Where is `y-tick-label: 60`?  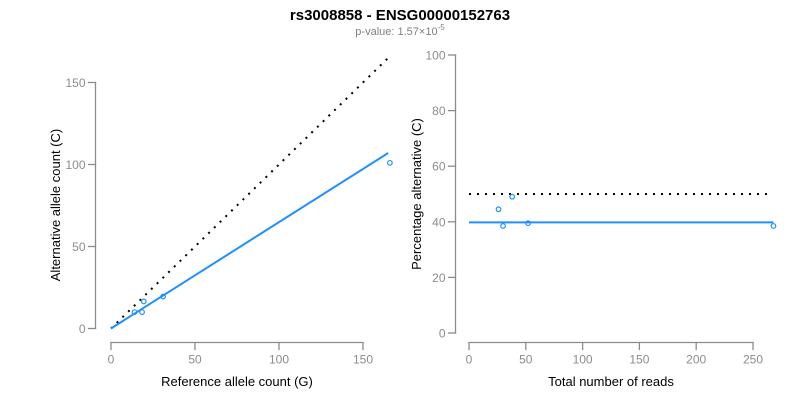
y-tick-label: 60 is located at coordinates (439, 167).